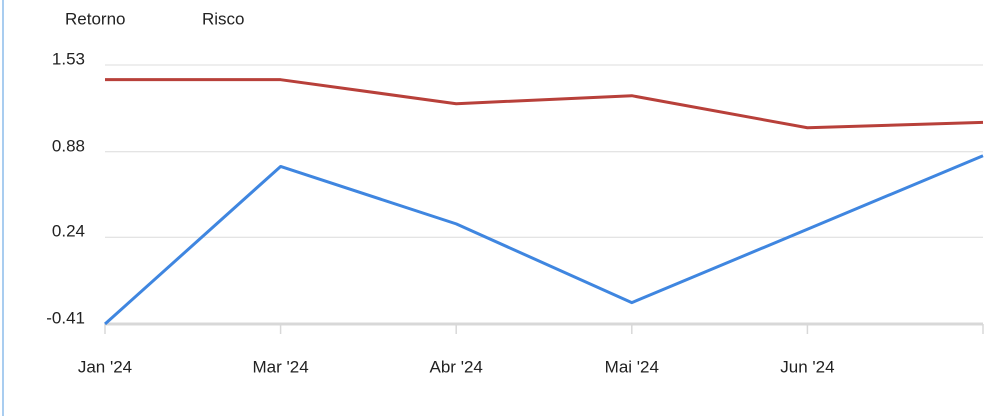 This screenshot has width=993, height=416. Describe the element at coordinates (68, 231) in the screenshot. I see `y-tick-label: 0.24` at that location.